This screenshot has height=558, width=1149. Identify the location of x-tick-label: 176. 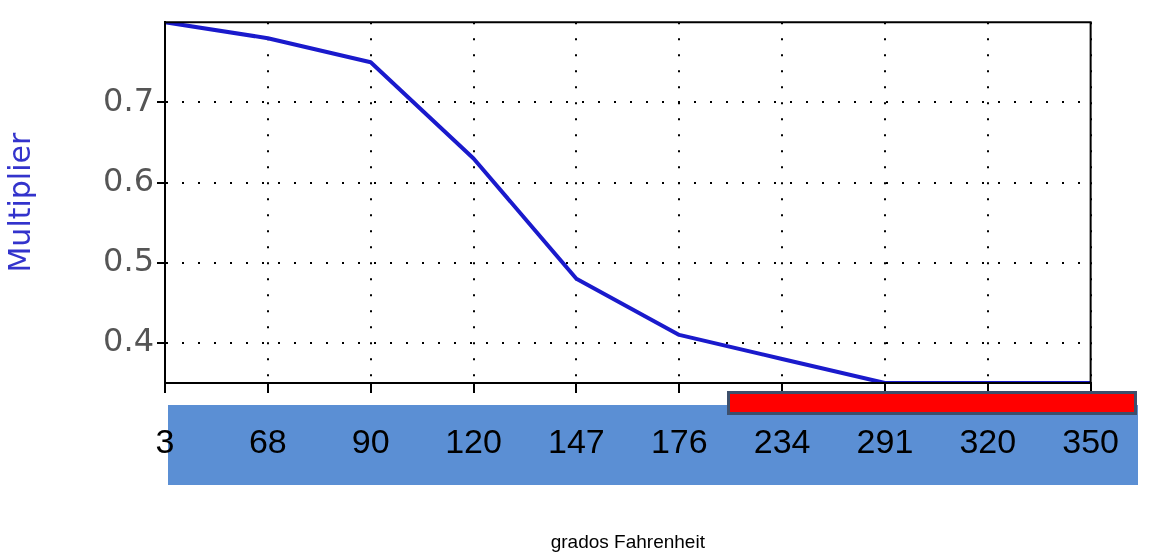
(679, 440).